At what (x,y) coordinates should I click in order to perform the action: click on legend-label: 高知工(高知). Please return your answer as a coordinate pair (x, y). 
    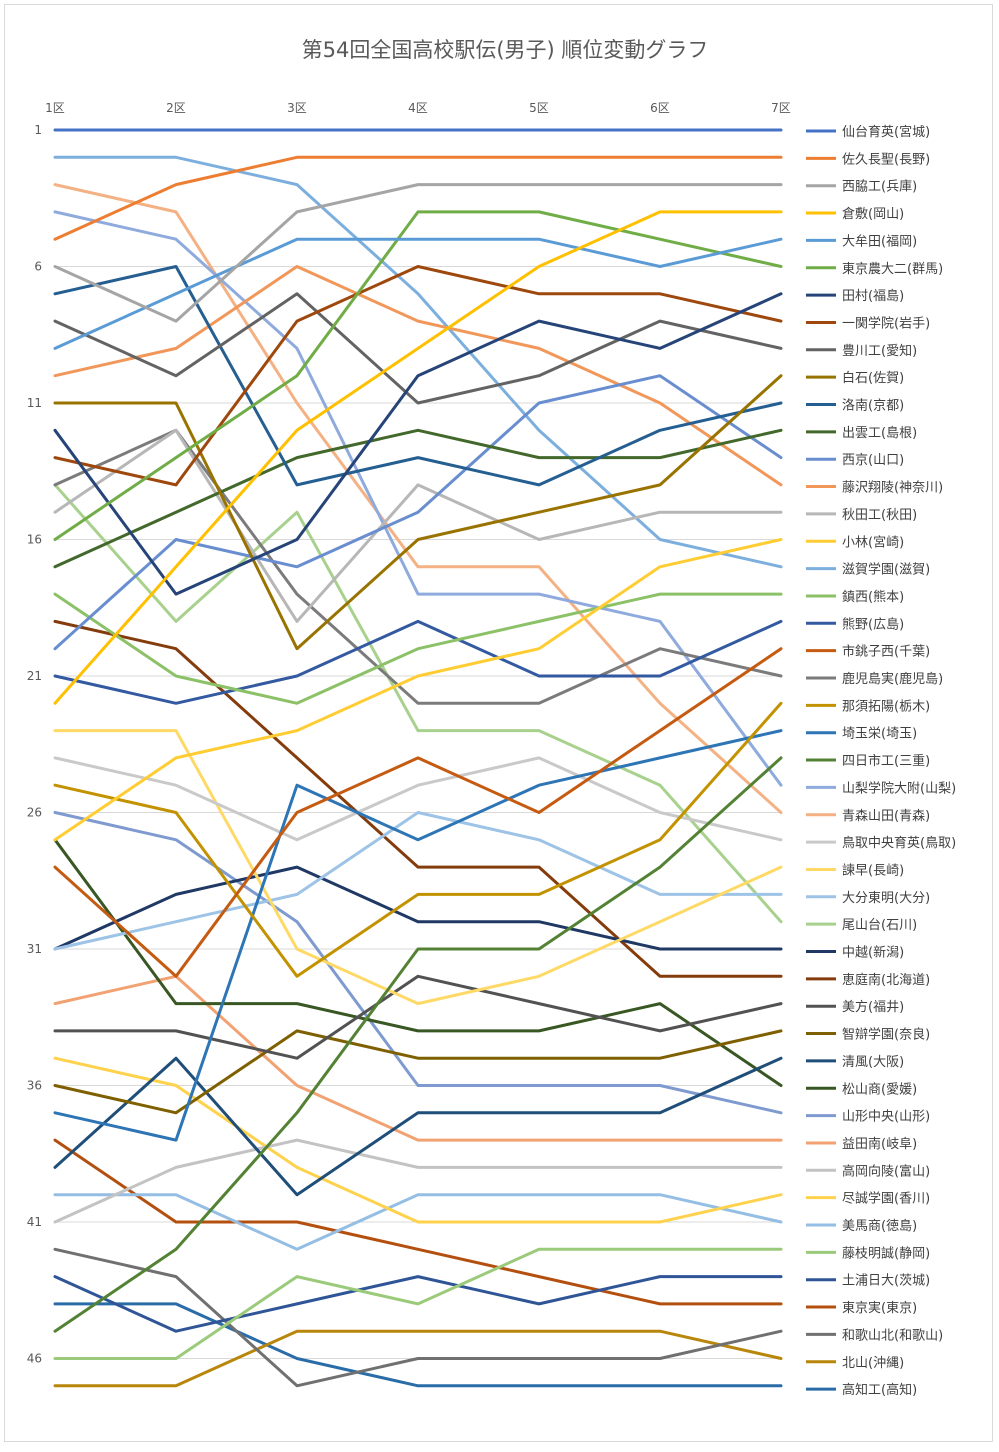
    Looking at the image, I should click on (879, 1390).